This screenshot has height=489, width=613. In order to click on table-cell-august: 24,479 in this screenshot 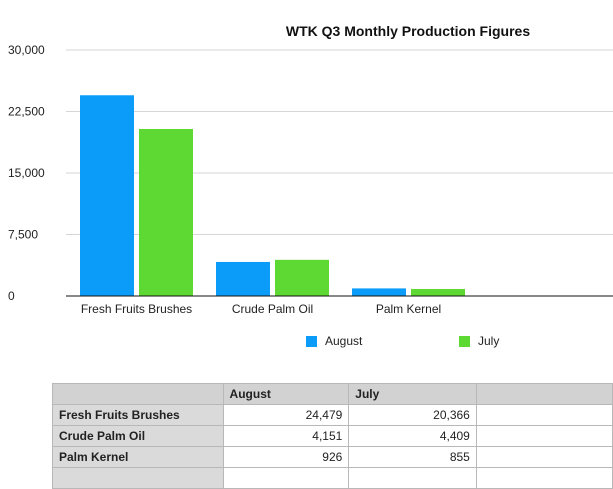, I will do `click(286, 415)`.